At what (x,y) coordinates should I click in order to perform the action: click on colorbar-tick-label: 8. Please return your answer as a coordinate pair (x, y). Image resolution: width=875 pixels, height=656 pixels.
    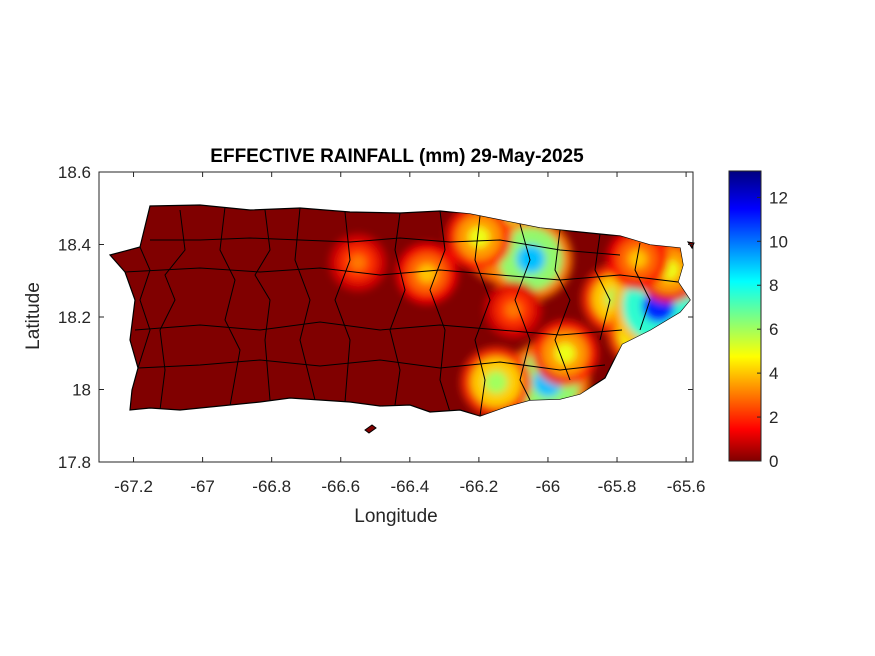
    Looking at the image, I should click on (773, 285).